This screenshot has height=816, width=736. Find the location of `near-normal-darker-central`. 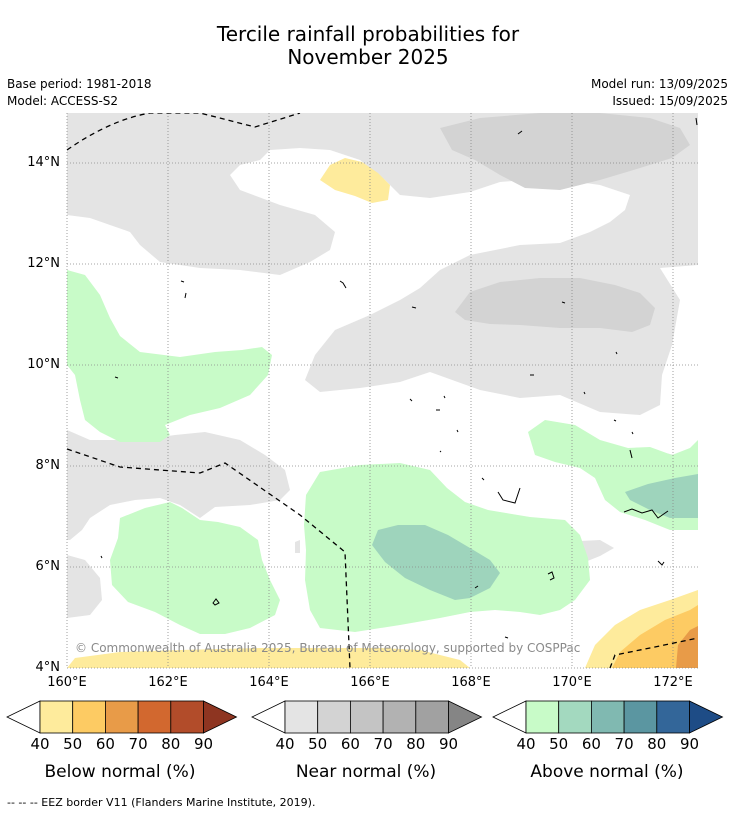

near-normal-darker-central is located at coordinates (555, 305).